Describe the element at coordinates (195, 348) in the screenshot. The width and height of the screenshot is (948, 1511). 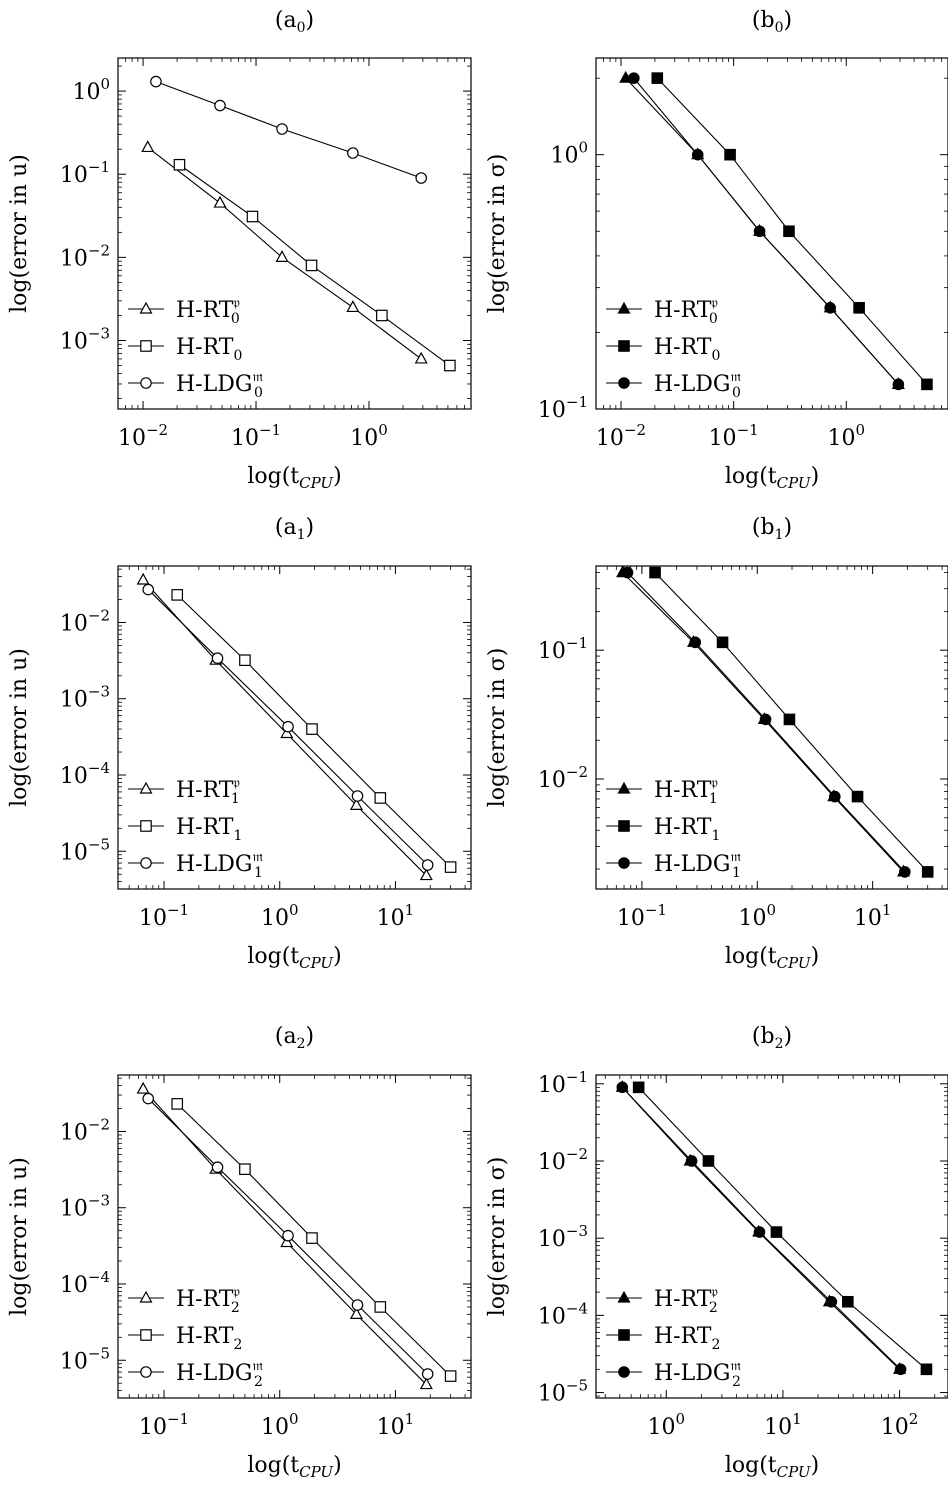
I see `legend: H-RT𝔭 0 H-RT0 H-LDG𝔪 0` at that location.